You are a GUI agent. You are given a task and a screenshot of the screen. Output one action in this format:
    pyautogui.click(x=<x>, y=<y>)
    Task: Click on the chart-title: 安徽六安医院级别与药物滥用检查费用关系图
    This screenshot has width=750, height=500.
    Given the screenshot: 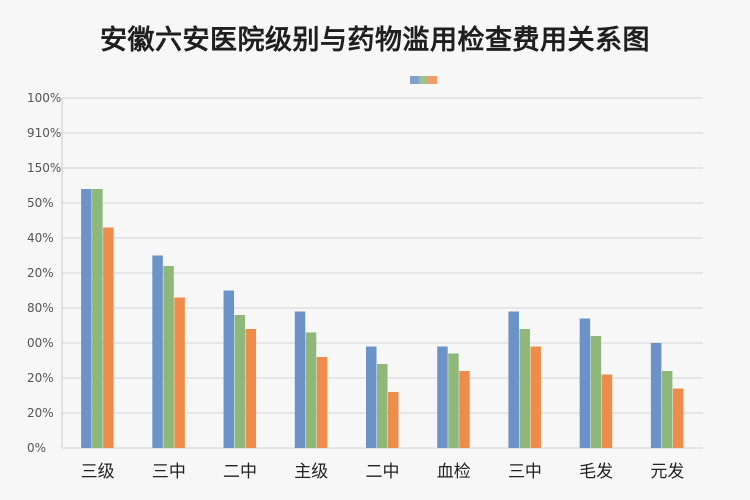 What is the action you would take?
    pyautogui.click(x=375, y=40)
    